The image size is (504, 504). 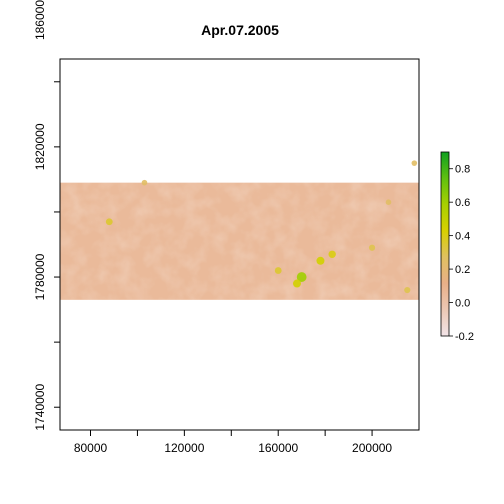 I want to click on x-axis: 80000 120000 160000 200000, so click(x=233, y=442).